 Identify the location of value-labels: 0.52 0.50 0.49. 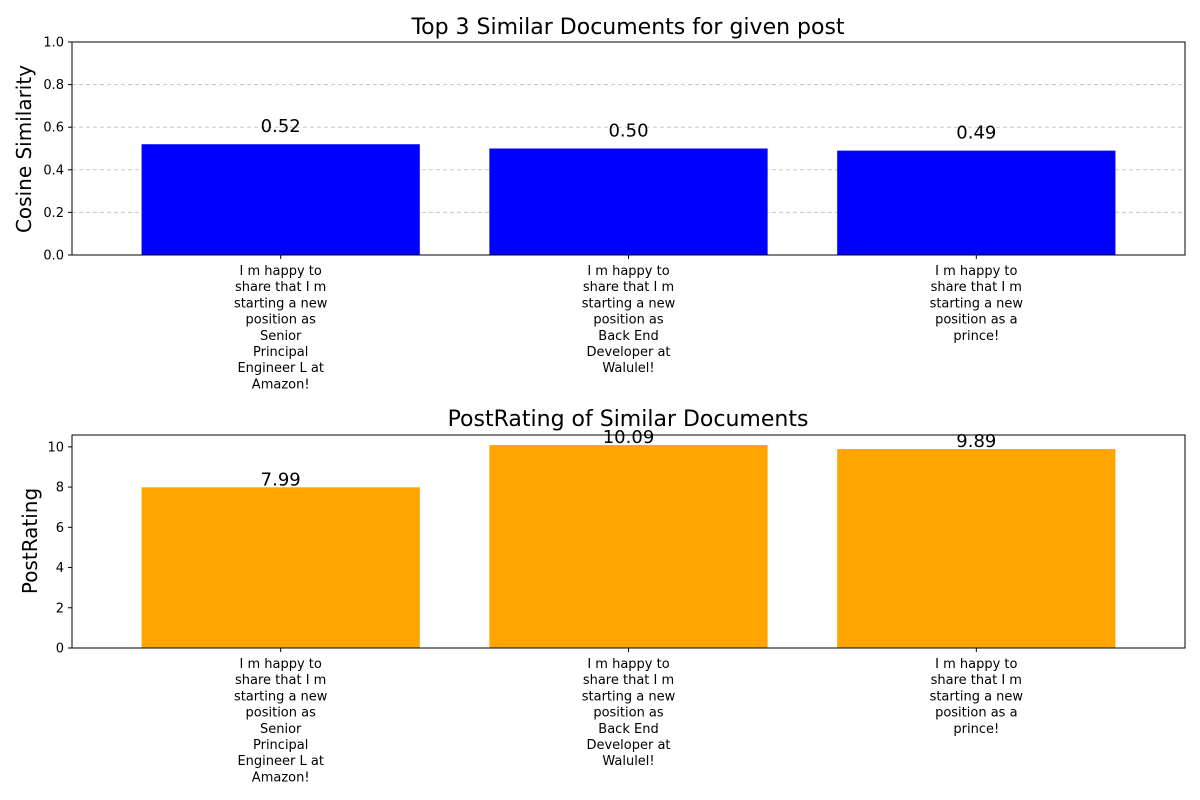
(629, 129).